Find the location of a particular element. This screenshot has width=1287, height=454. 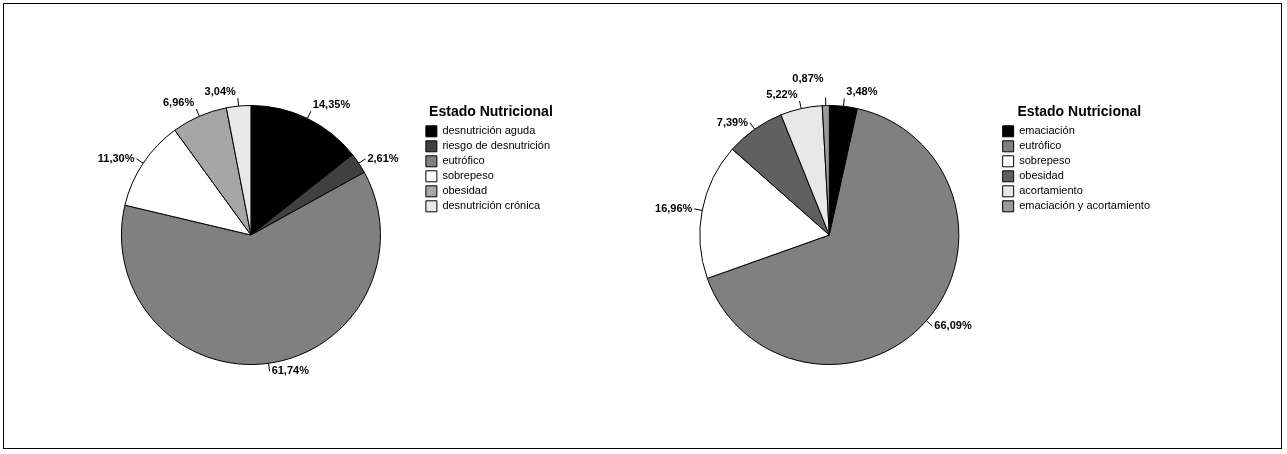

data-label: 2,61% is located at coordinates (383, 157).